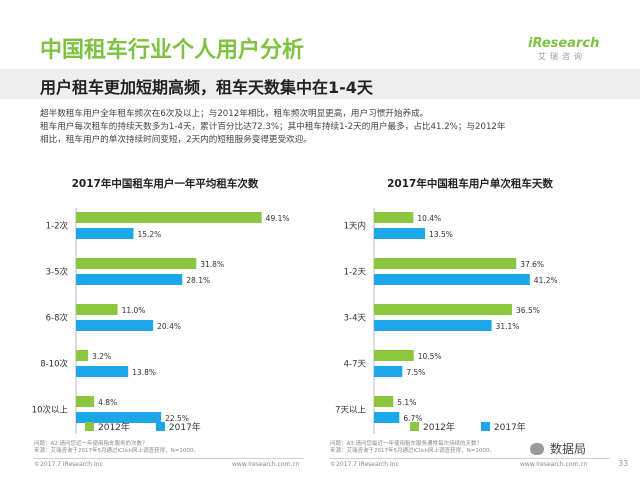 Image resolution: width=640 pixels, height=480 pixels. What do you see at coordinates (57, 226) in the screenshot?
I see `category-label: 1-2次` at bounding box center [57, 226].